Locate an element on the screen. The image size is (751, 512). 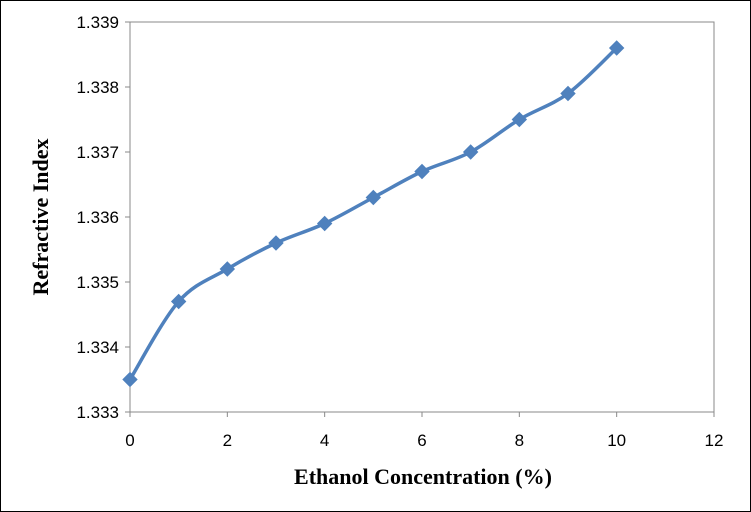
x-tick-label: 0 is located at coordinates (129, 440).